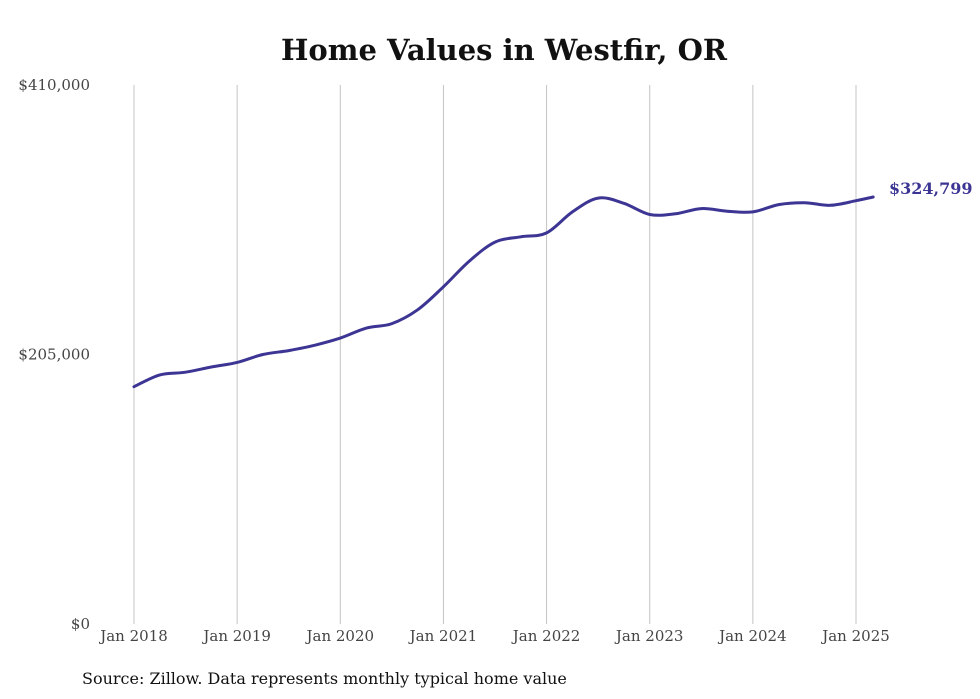  What do you see at coordinates (236, 636) in the screenshot?
I see `x-tick-label: Jan 2019` at bounding box center [236, 636].